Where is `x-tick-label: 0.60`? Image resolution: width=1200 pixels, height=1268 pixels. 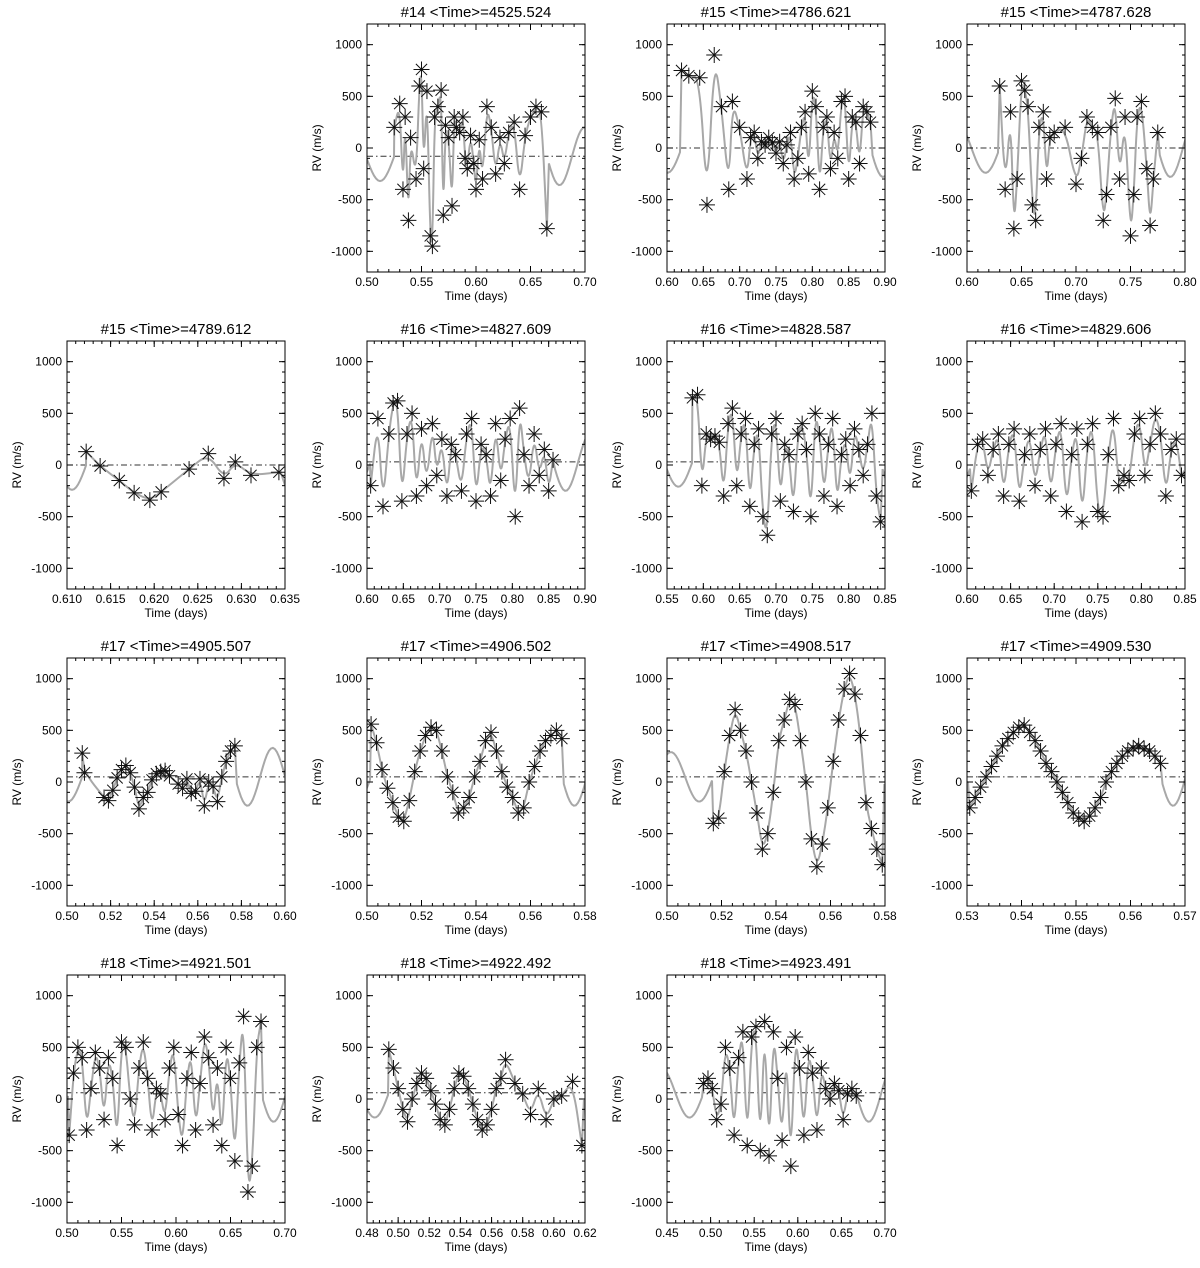
x-tick-label: 0.60 is located at coordinates (667, 282).